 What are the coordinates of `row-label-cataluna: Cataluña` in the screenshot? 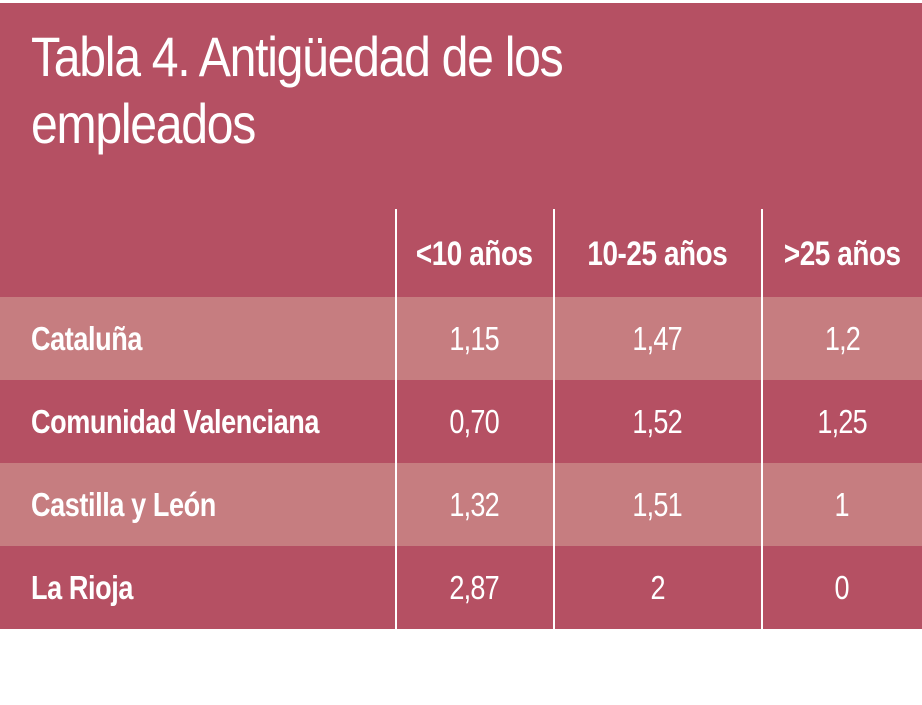 It's located at (211, 338).